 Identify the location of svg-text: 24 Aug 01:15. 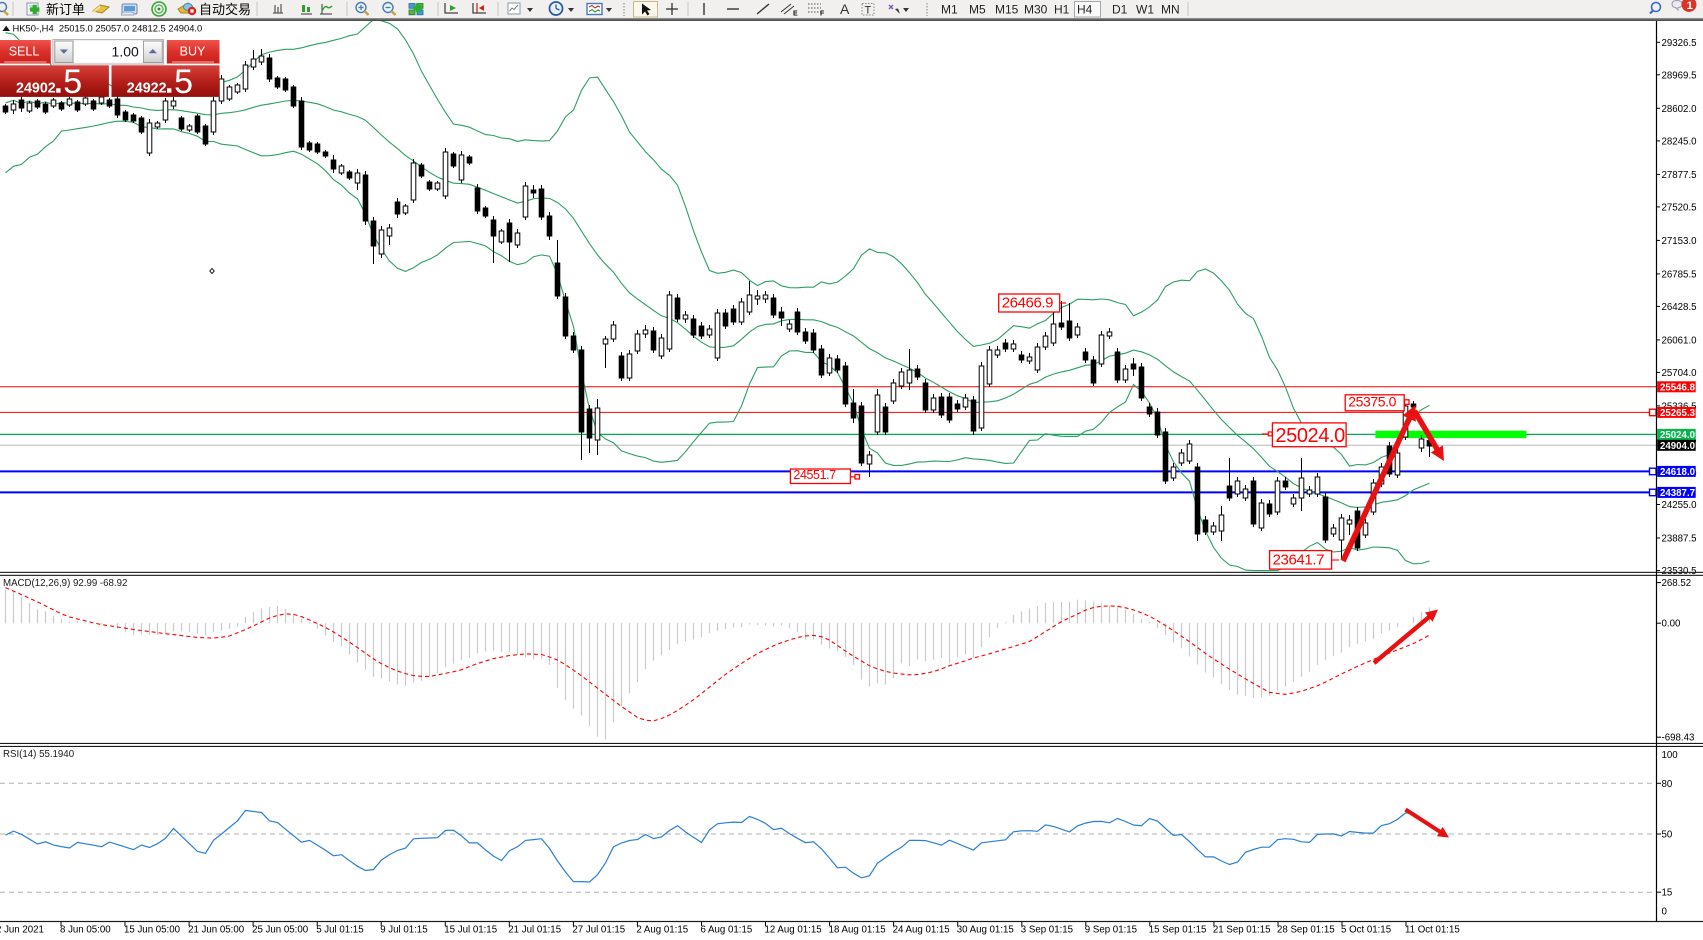
(921, 930).